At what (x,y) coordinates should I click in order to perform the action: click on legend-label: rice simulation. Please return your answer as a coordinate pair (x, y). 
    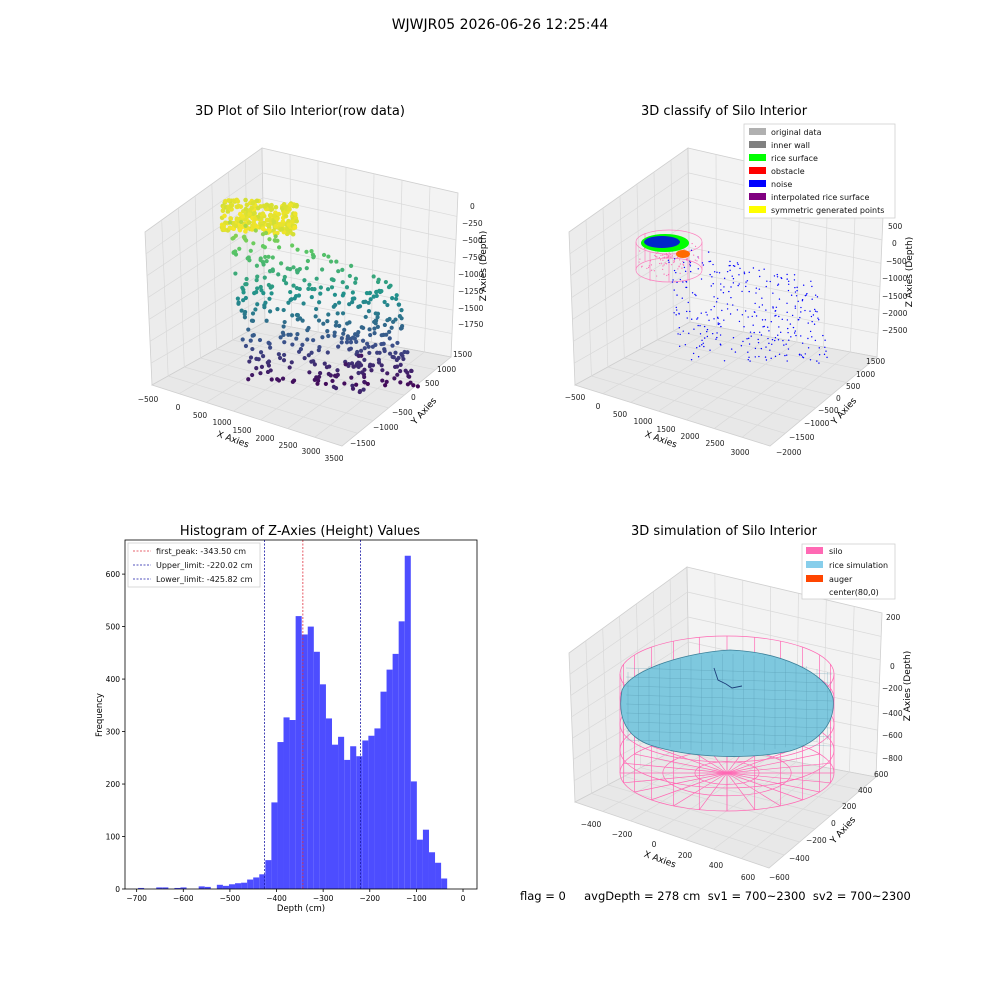
    Looking at the image, I should click on (858, 565).